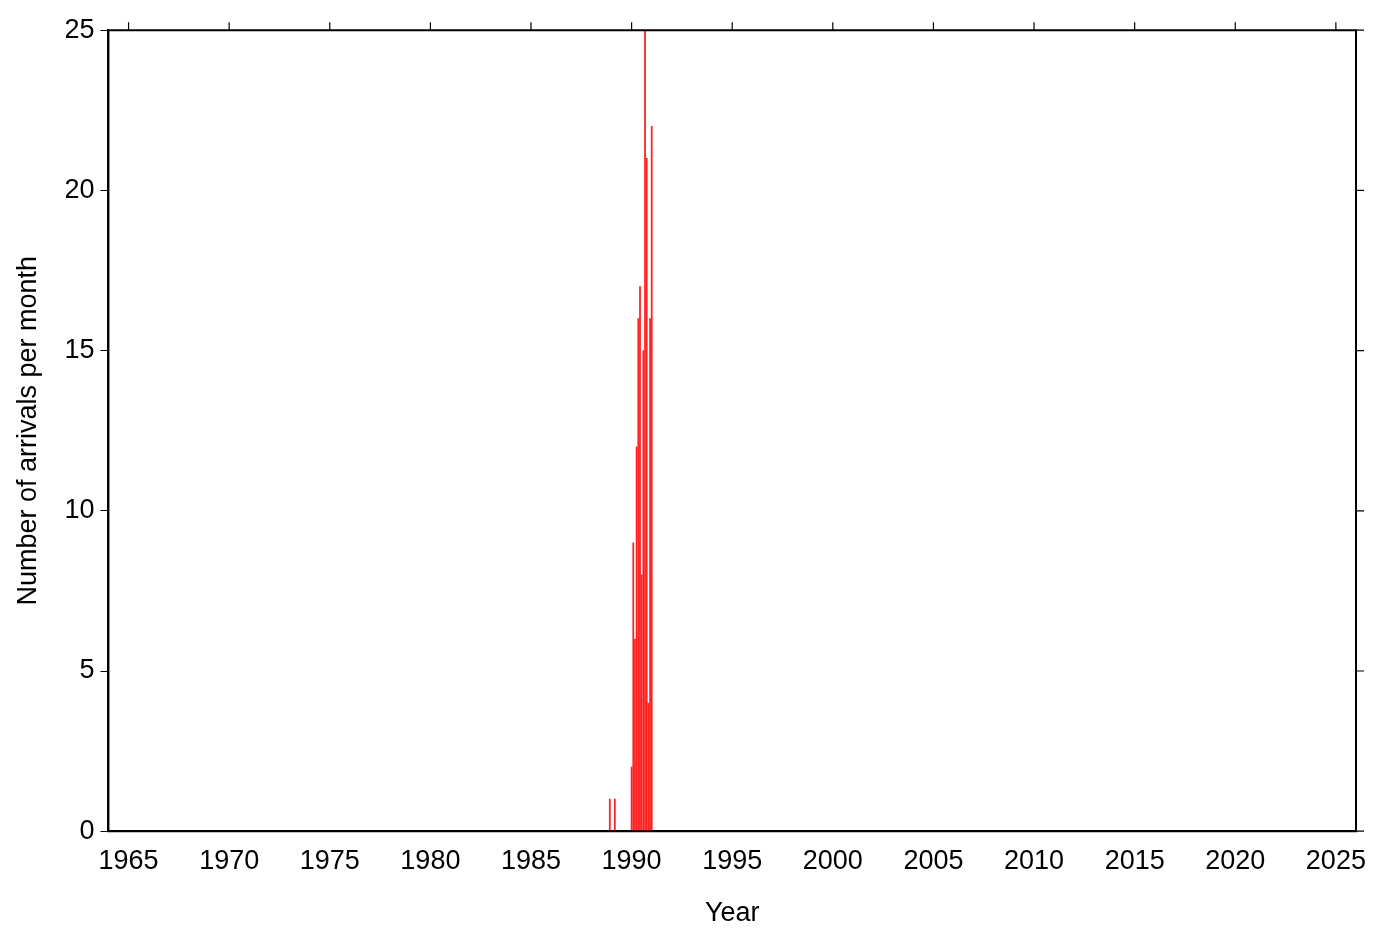 This screenshot has height=942, width=1382. What do you see at coordinates (1034, 859) in the screenshot?
I see `x-tick-label: 2010` at bounding box center [1034, 859].